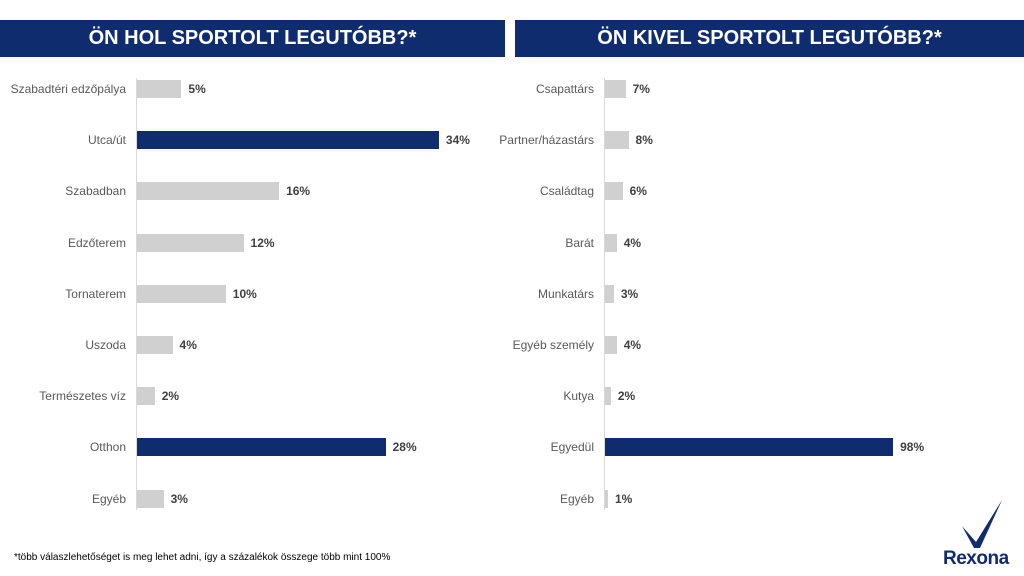 The width and height of the screenshot is (1024, 576). What do you see at coordinates (244, 293) in the screenshot?
I see `value-label: 10%` at bounding box center [244, 293].